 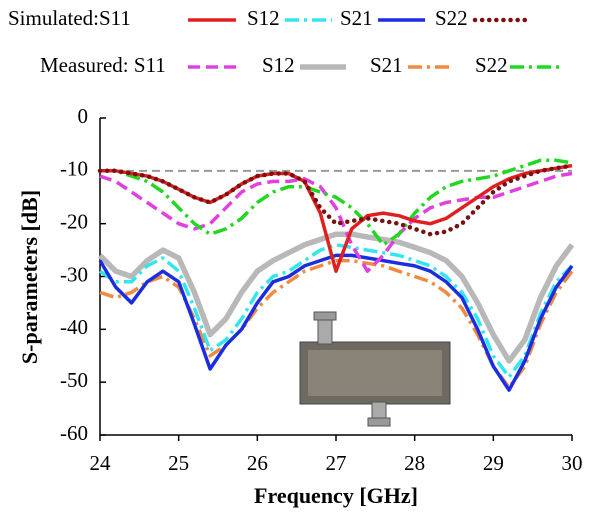 I want to click on x-tick-label: 28, so click(x=414, y=463).